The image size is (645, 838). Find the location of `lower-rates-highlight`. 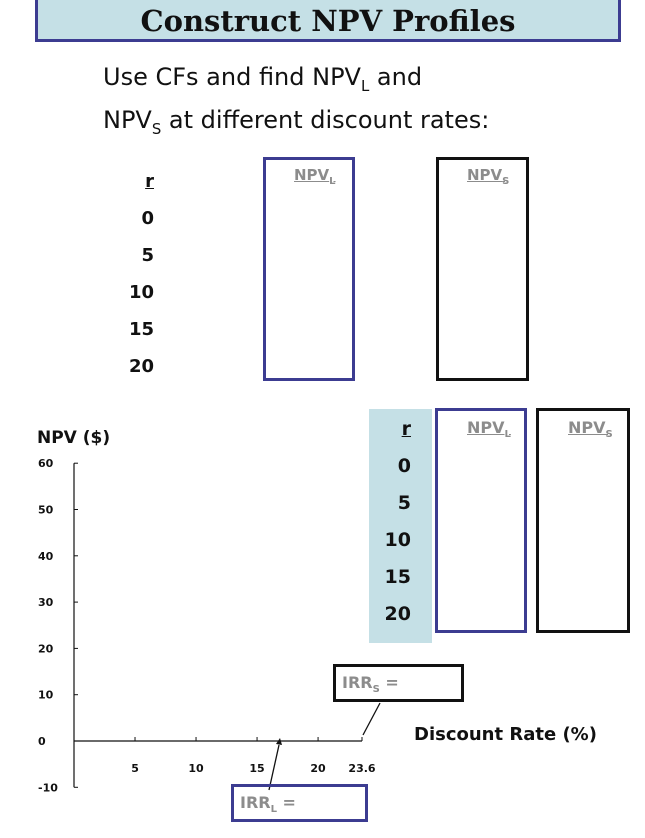

lower-rates-highlight is located at coordinates (400, 526).